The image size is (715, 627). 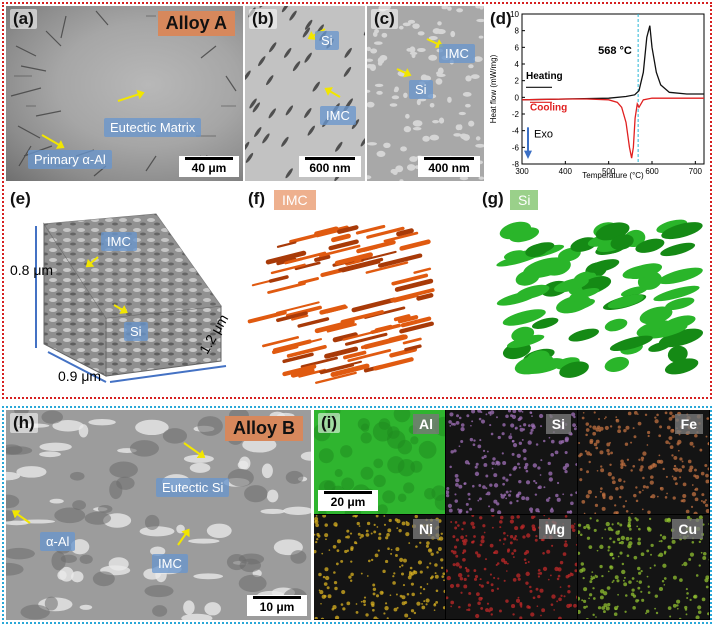 I want to click on panel-c: (c) IMC Si 400 nm, so click(x=425, y=93).